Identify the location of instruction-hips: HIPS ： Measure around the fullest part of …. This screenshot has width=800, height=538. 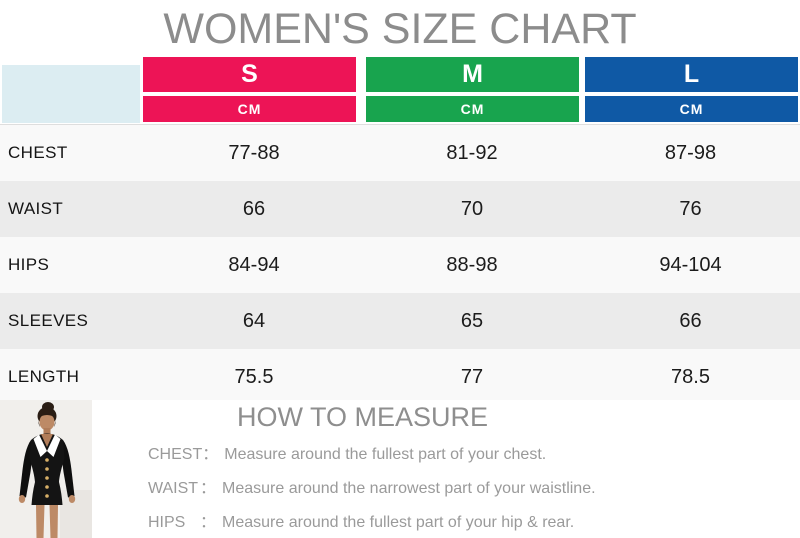
(372, 519).